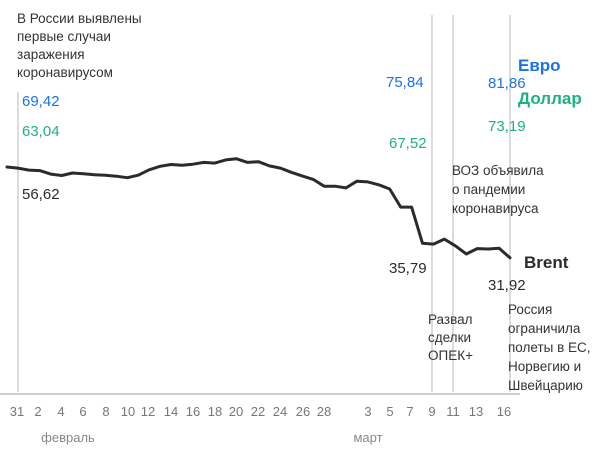 This screenshot has width=598, height=465. What do you see at coordinates (544, 328) in the screenshot?
I see `annotation-3-line: ограничила` at bounding box center [544, 328].